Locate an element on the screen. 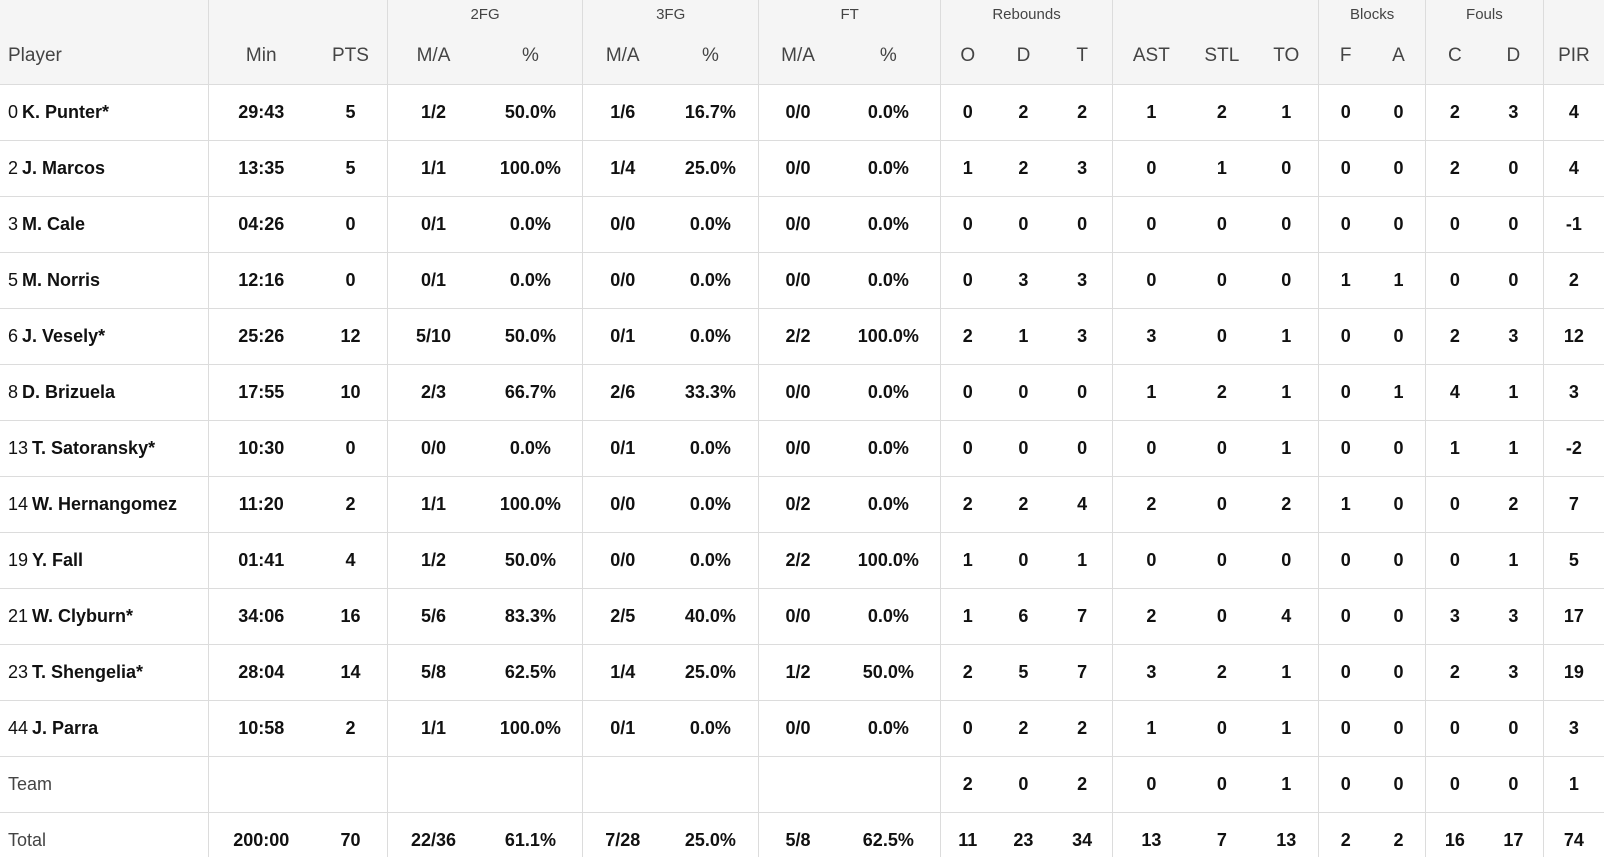  stat-cell: 0/0 is located at coordinates (797, 168).